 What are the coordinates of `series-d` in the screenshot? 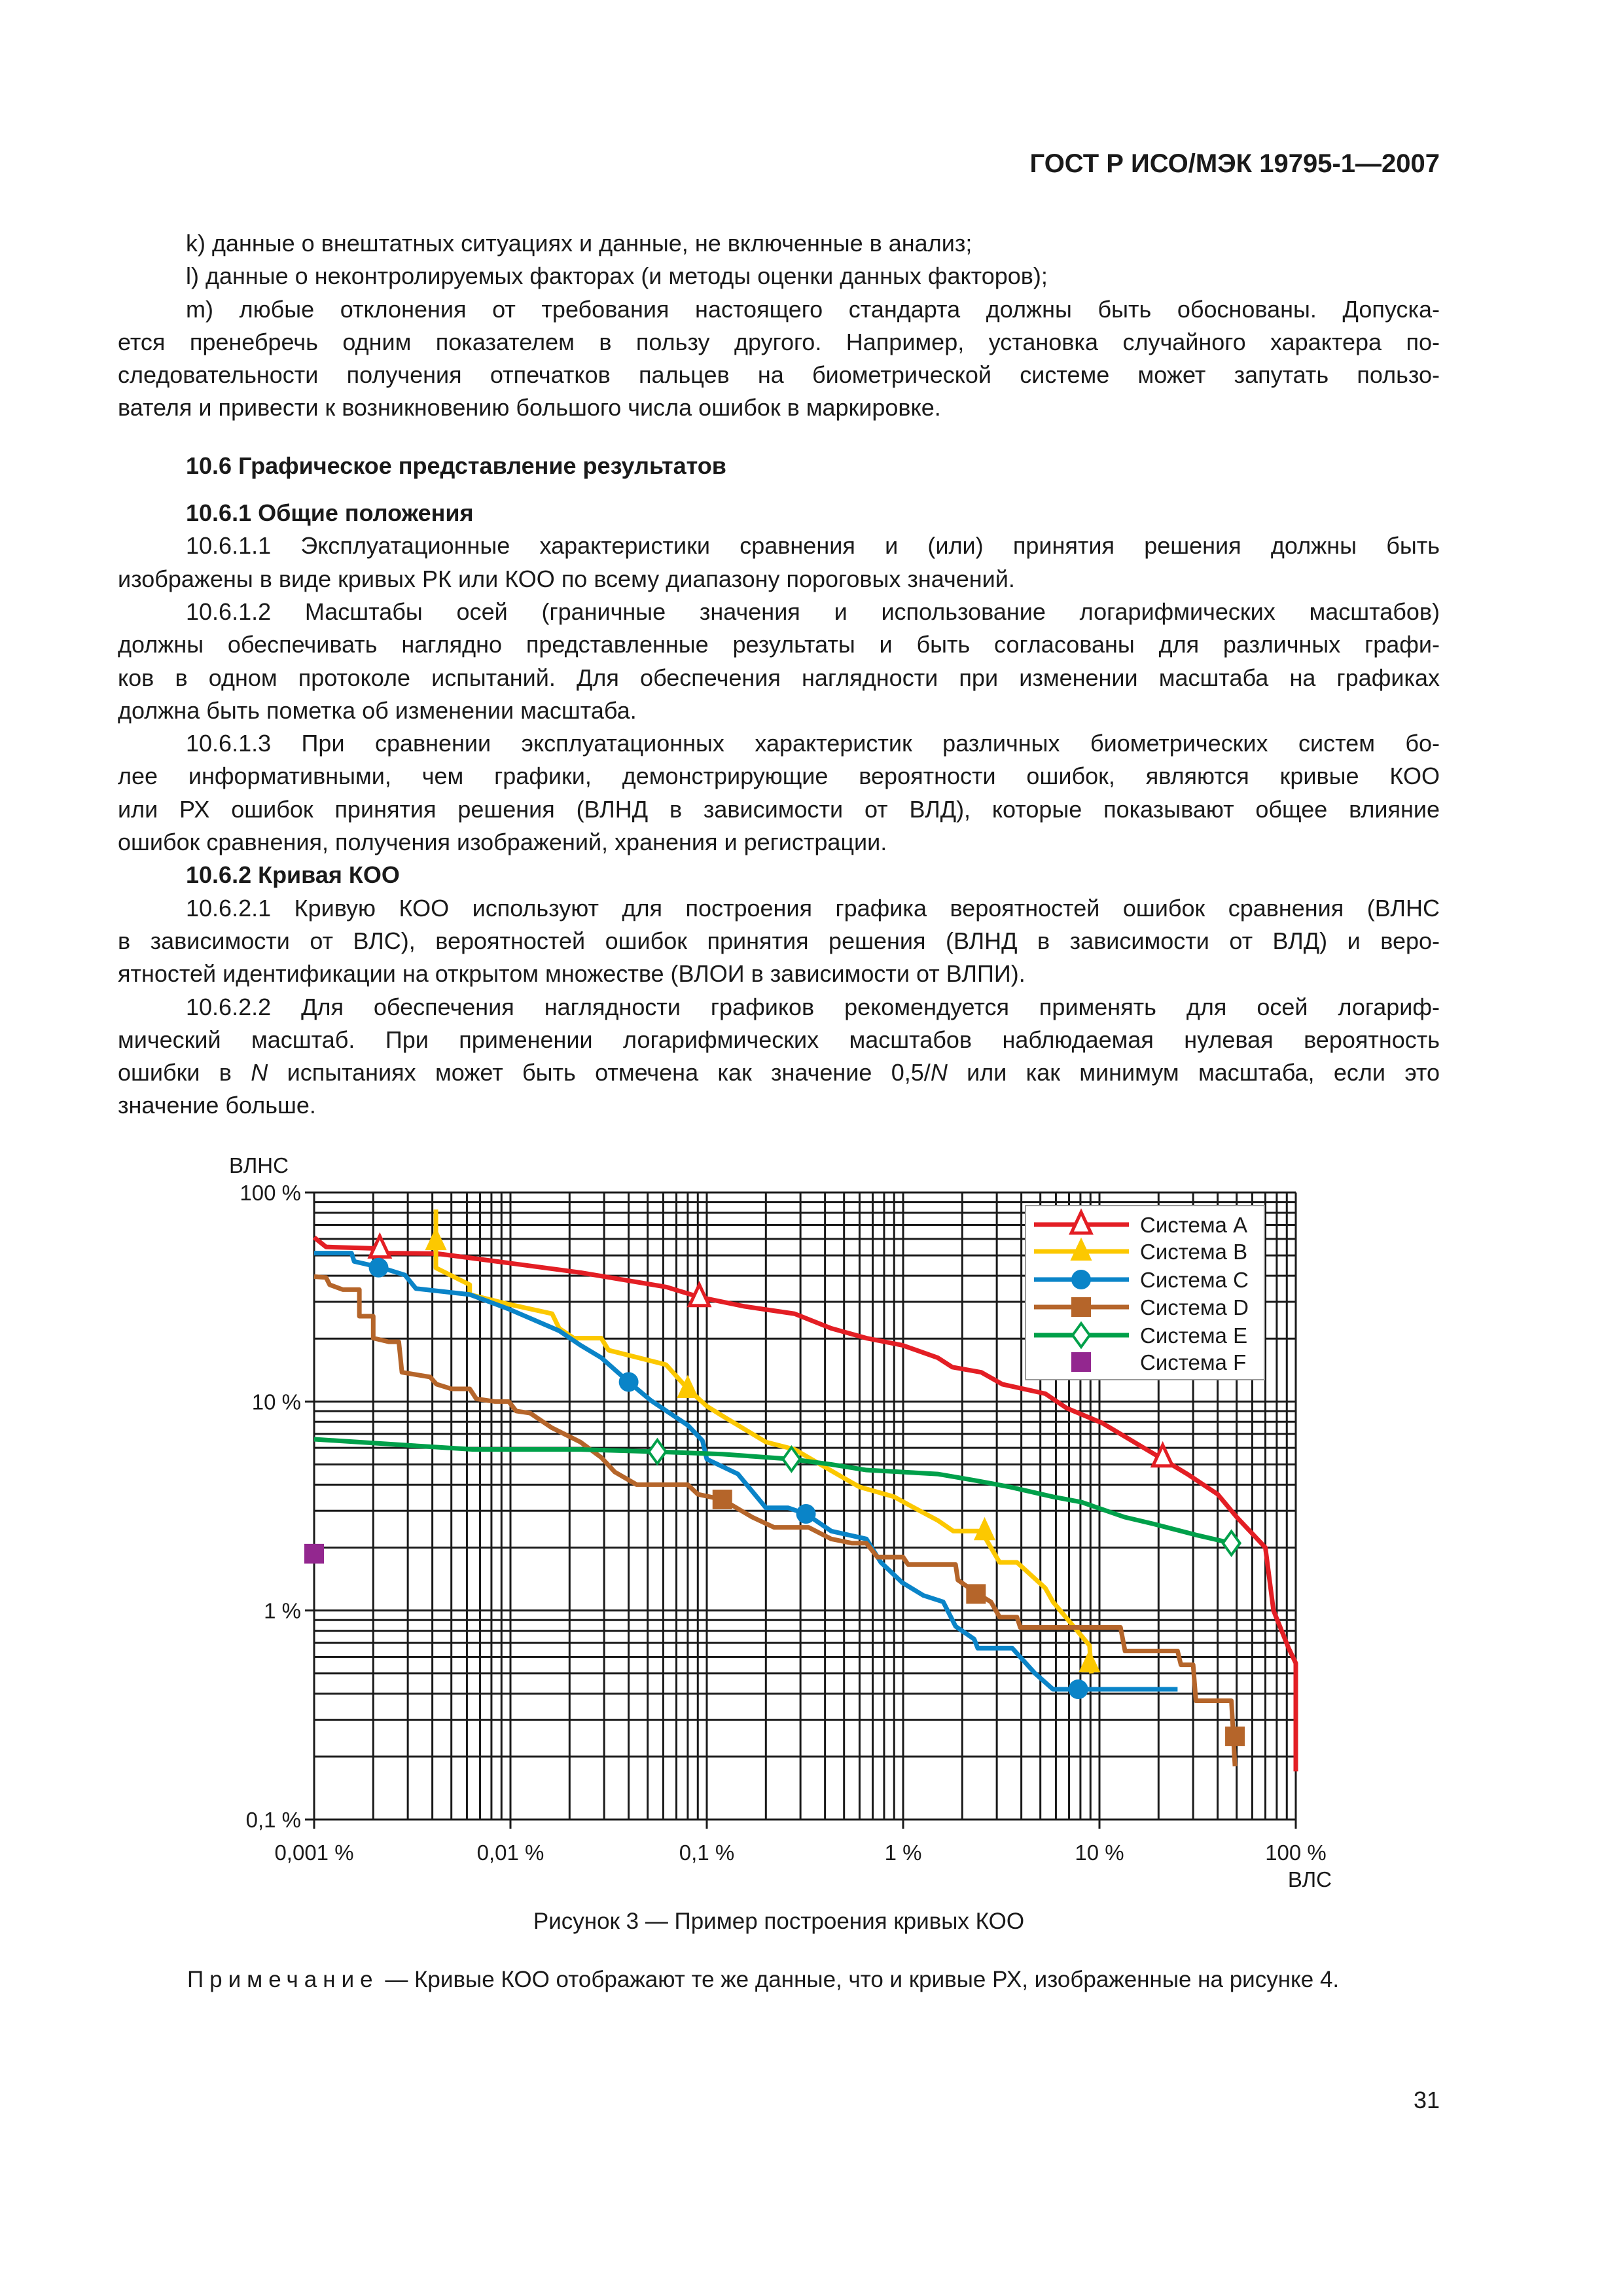 It's located at (779, 1520).